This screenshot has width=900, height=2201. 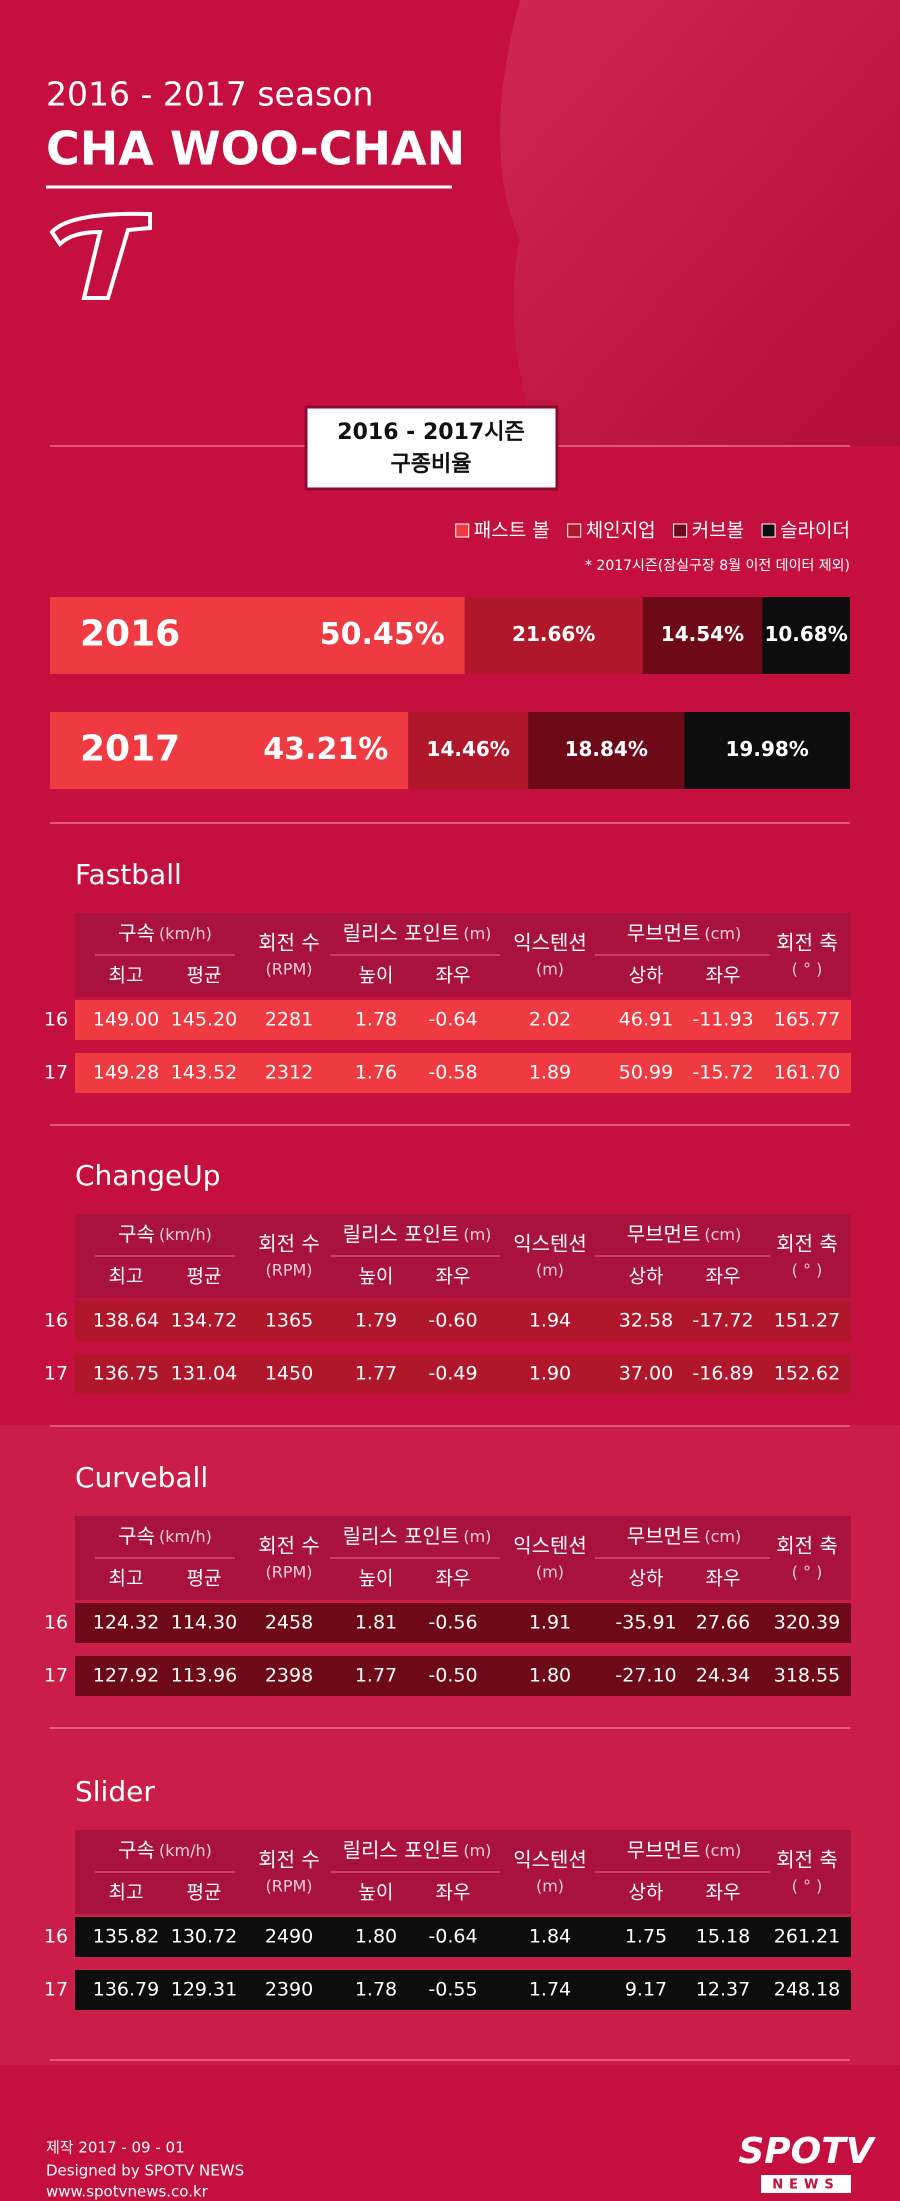 What do you see at coordinates (376, 1073) in the screenshot?
I see `table-cell: 1.76` at bounding box center [376, 1073].